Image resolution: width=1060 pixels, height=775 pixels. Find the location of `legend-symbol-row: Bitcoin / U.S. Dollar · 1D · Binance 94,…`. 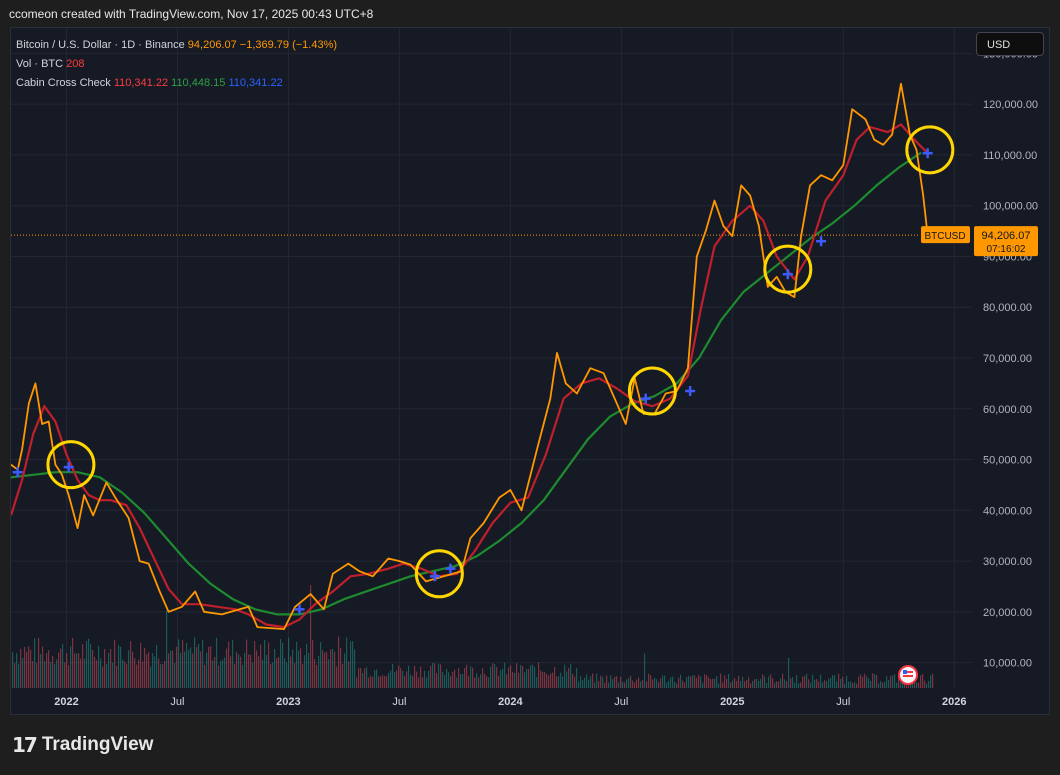

legend-symbol-row: Bitcoin / U.S. Dollar · 1D · Binance 94,… is located at coordinates (176, 45).